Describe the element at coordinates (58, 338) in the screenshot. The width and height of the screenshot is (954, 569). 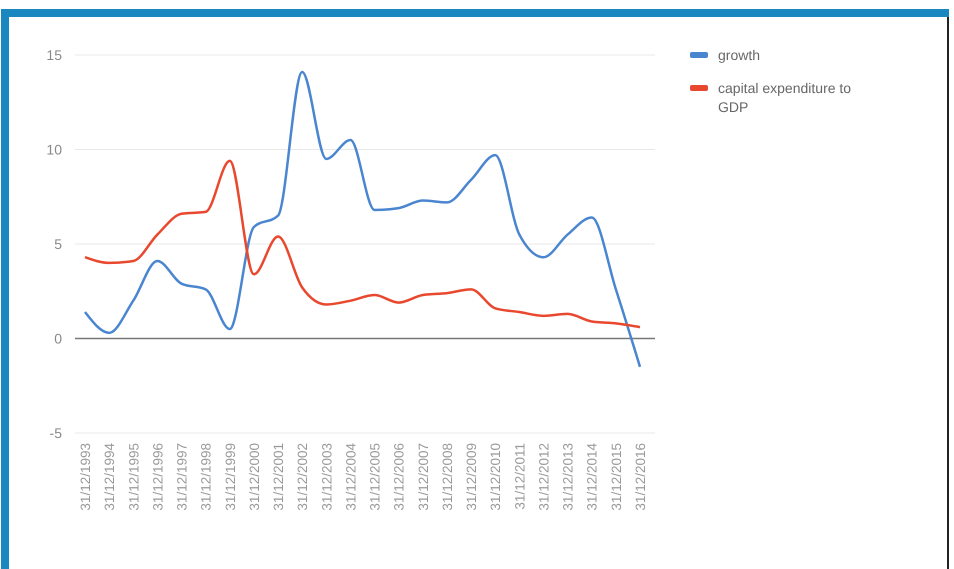
I see `y-tick-label: 0` at that location.